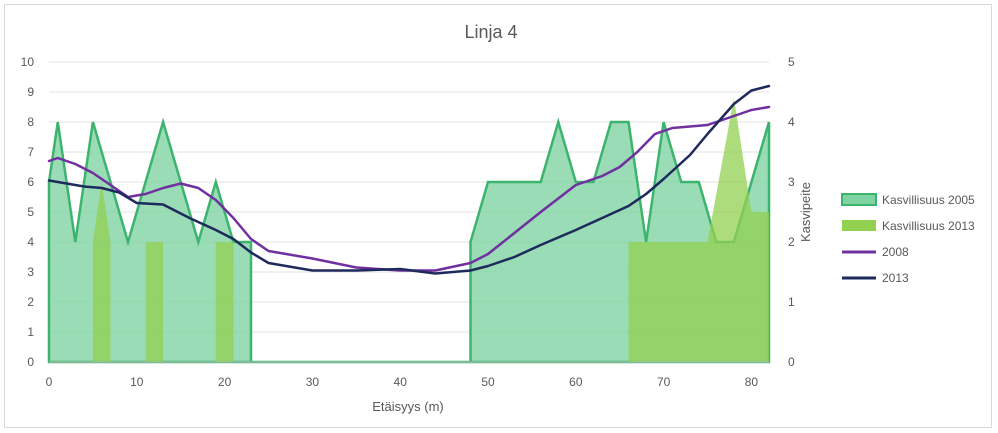 This screenshot has height=433, width=998. Describe the element at coordinates (490, 32) in the screenshot. I see `chart-title: Linja 4` at that location.